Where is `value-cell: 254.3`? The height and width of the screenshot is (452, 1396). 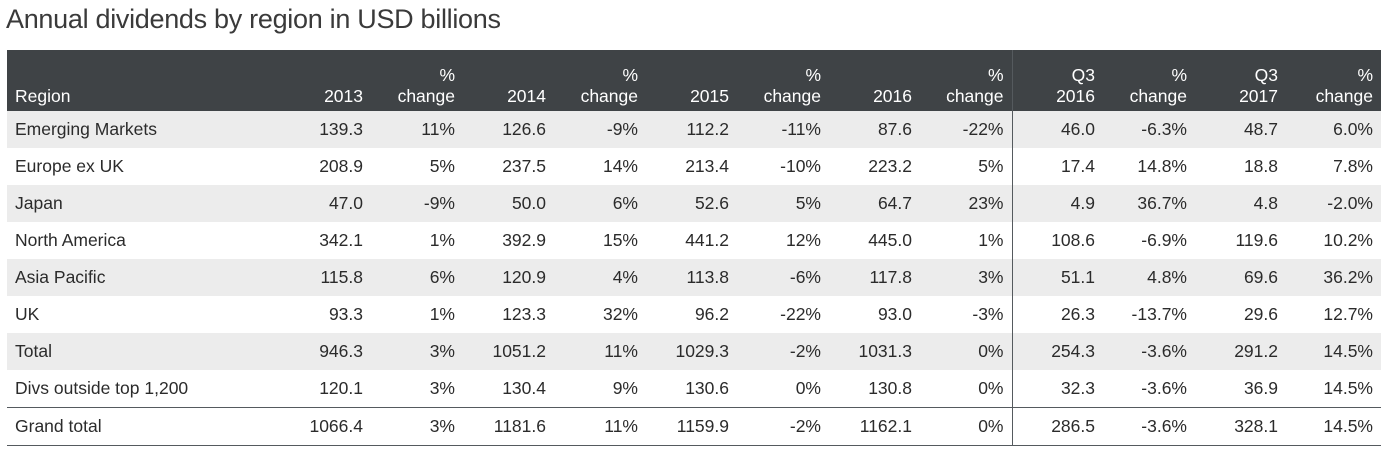 value-cell: 254.3 is located at coordinates (1057, 351).